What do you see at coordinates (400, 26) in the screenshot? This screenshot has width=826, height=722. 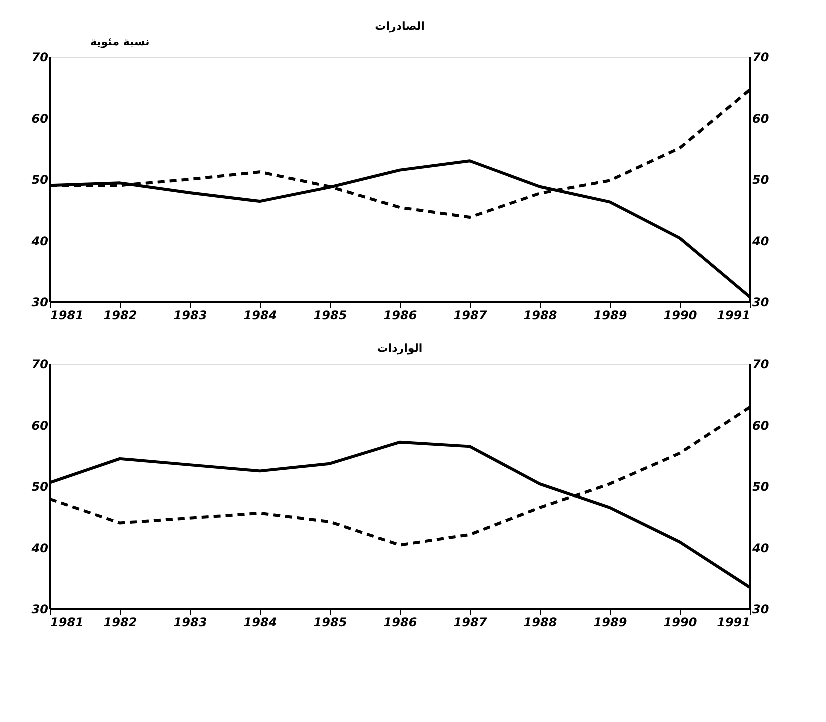 I see `chart-title: الصادرات` at bounding box center [400, 26].